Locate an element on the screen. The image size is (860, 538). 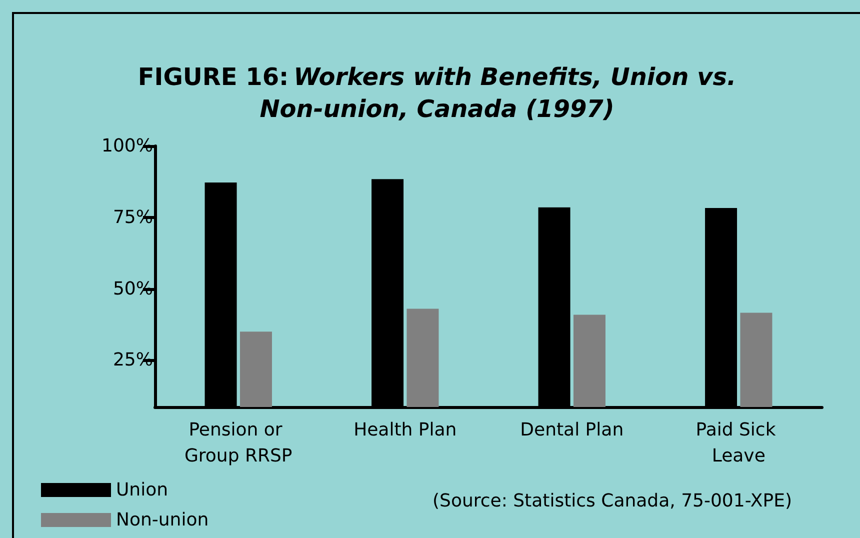
text: (Source: Statistics Canada, 75-001-XPE) is located at coordinates (612, 501).